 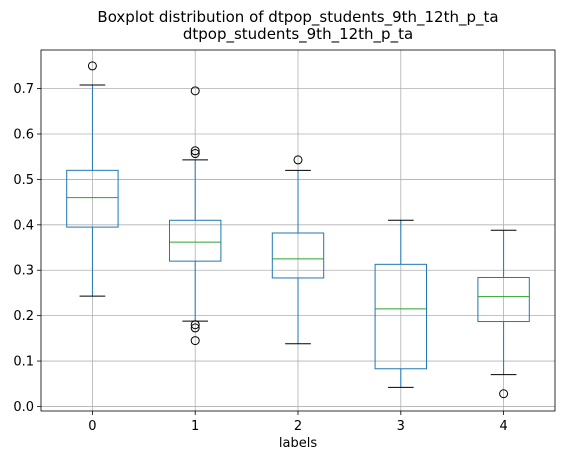 What do you see at coordinates (23, 407) in the screenshot?
I see `y-tick-label: 0.0` at bounding box center [23, 407].